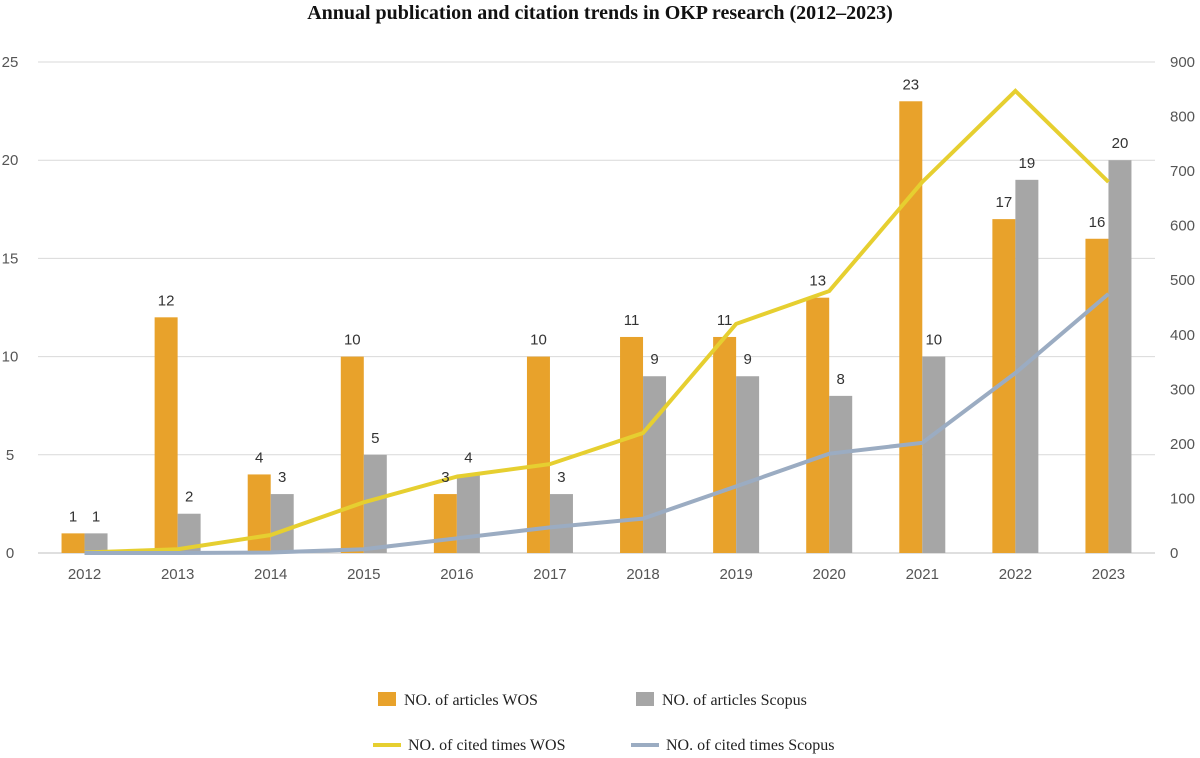  What do you see at coordinates (166, 300) in the screenshot?
I see `data-label: 12` at bounding box center [166, 300].